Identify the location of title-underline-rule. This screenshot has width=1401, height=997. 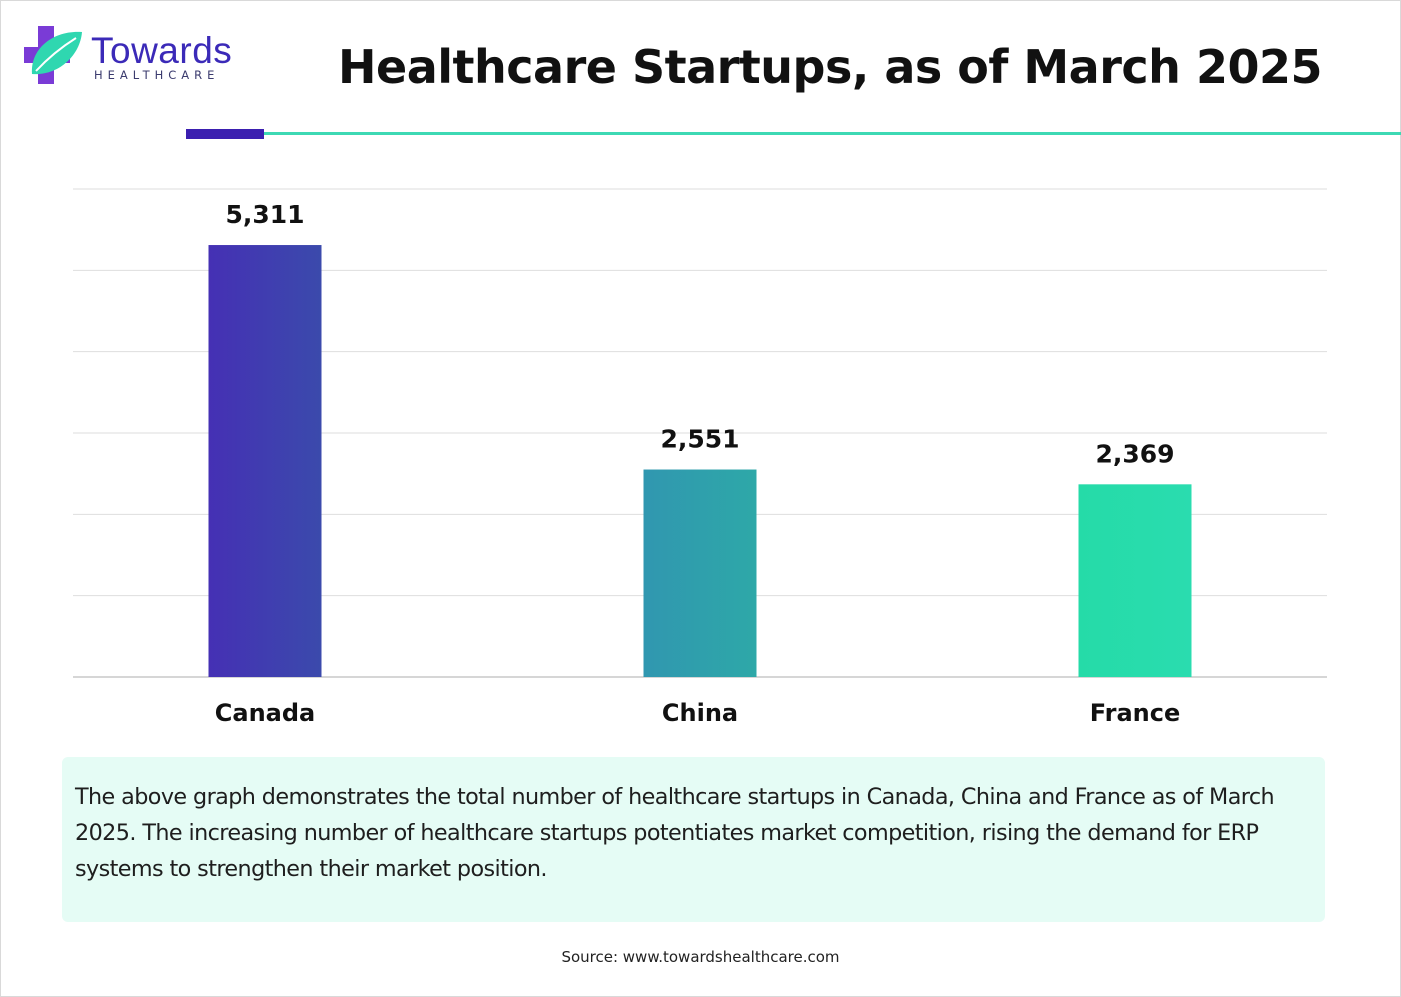
(832, 133).